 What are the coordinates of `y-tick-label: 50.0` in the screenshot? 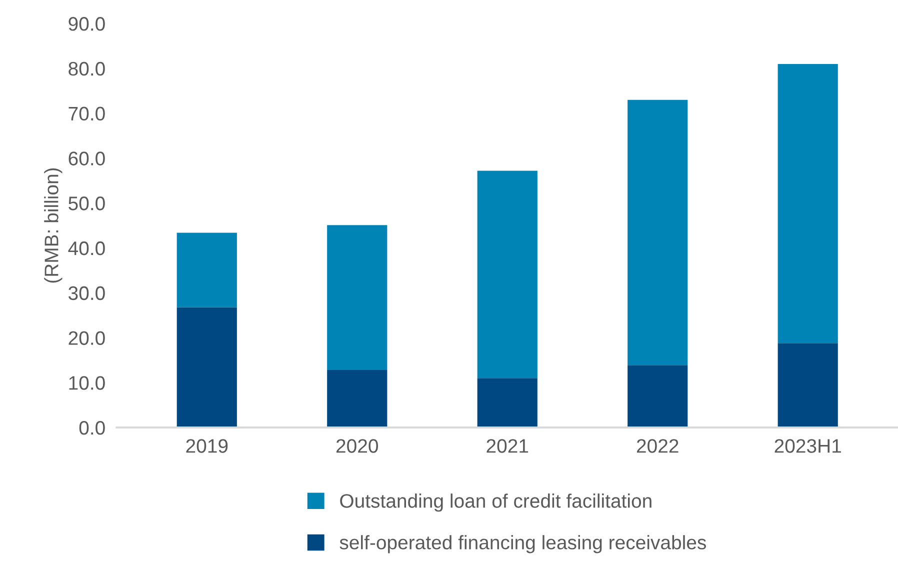 It's located at (86, 203).